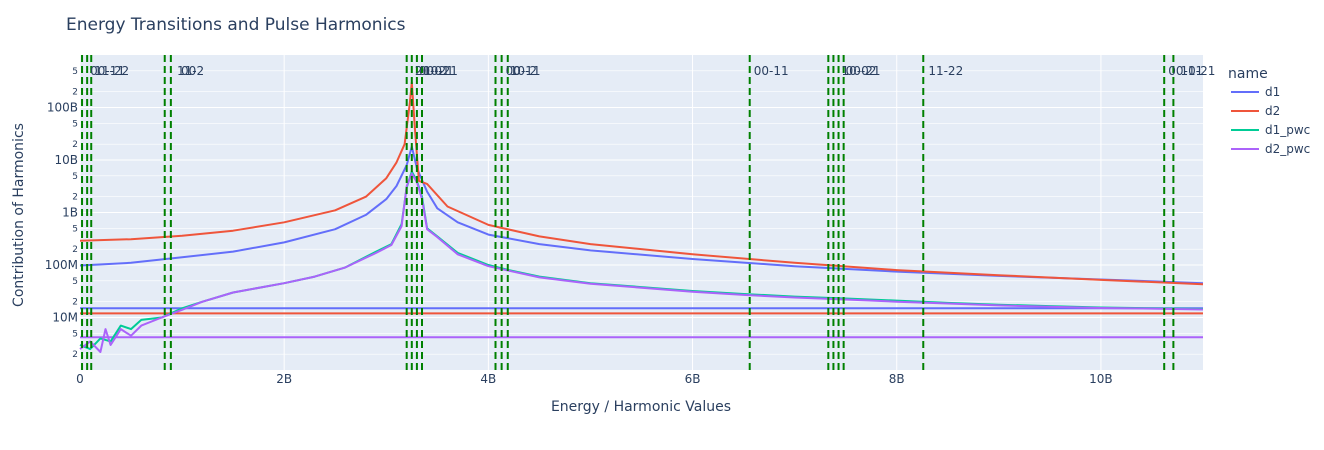 Image resolution: width=1324 pixels, height=450 pixels. What do you see at coordinates (1287, 130) in the screenshot?
I see `legend-label-d1_pwc: d1_pwc` at bounding box center [1287, 130].